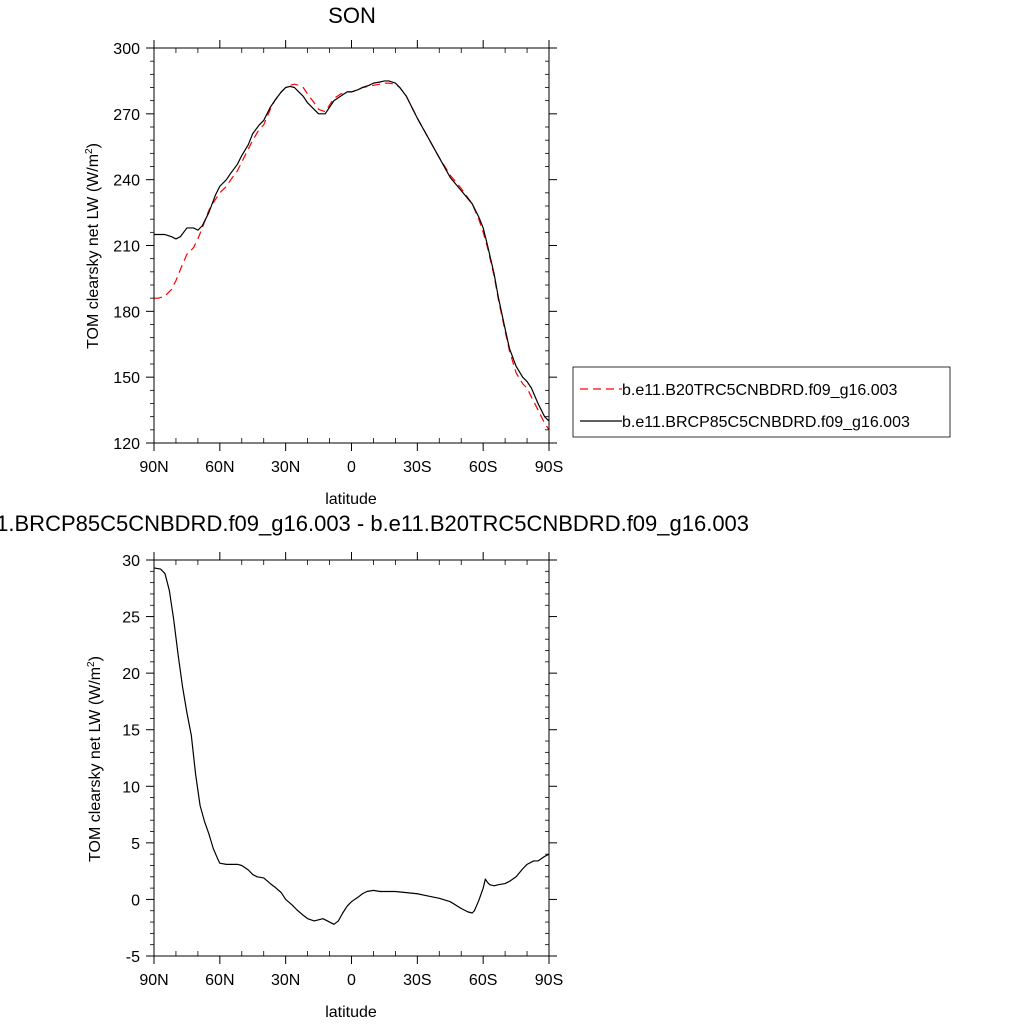 The width and height of the screenshot is (1024, 1024). I want to click on bottom-x-tick-label: 60S, so click(483, 980).